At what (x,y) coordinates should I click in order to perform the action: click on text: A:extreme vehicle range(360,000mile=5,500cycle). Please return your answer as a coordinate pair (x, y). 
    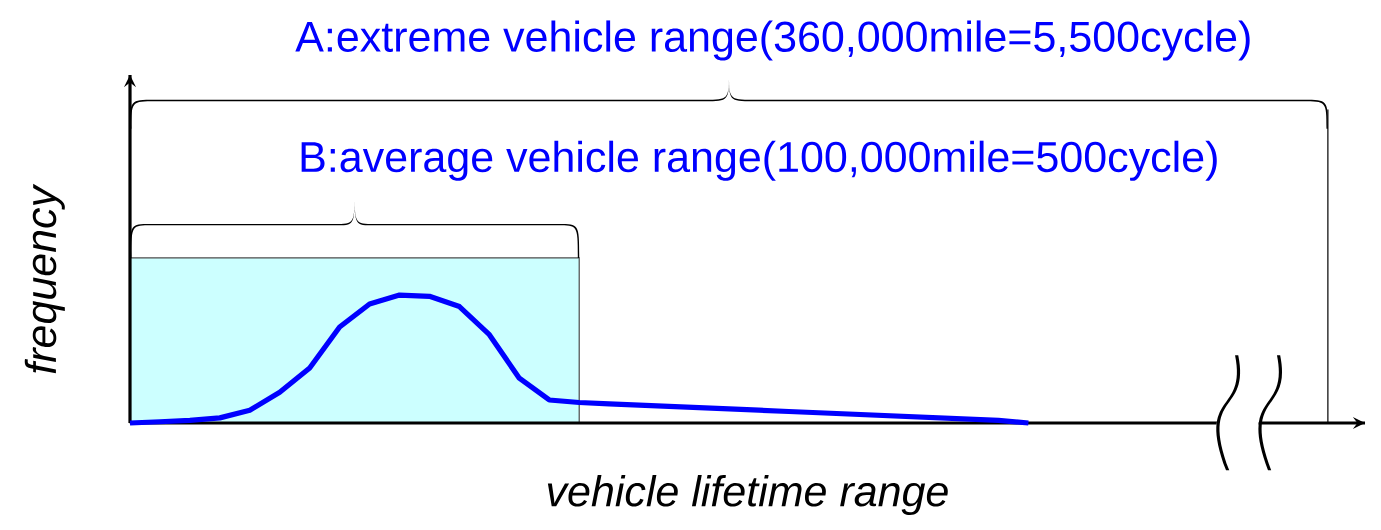
    Looking at the image, I should click on (772, 40).